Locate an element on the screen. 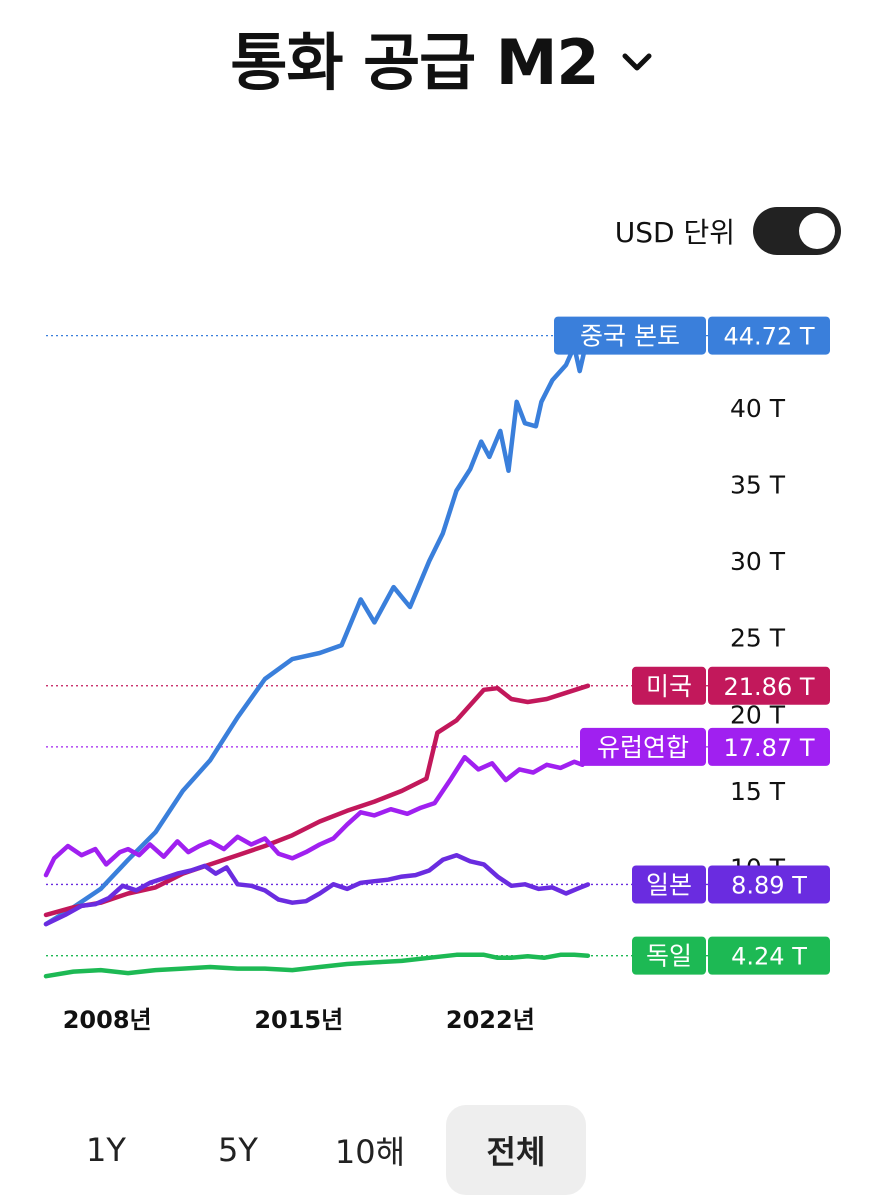 This screenshot has height=1200, width=887. chevron-down-icon is located at coordinates (637, 62).